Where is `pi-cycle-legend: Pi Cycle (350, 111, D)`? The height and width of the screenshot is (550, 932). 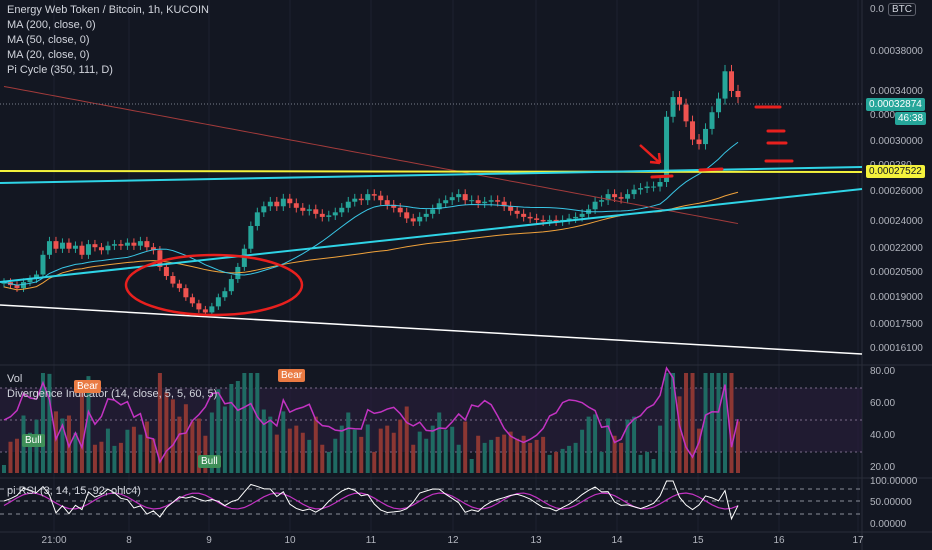
pi-cycle-legend: Pi Cycle (350, 111, D) is located at coordinates (60, 70).